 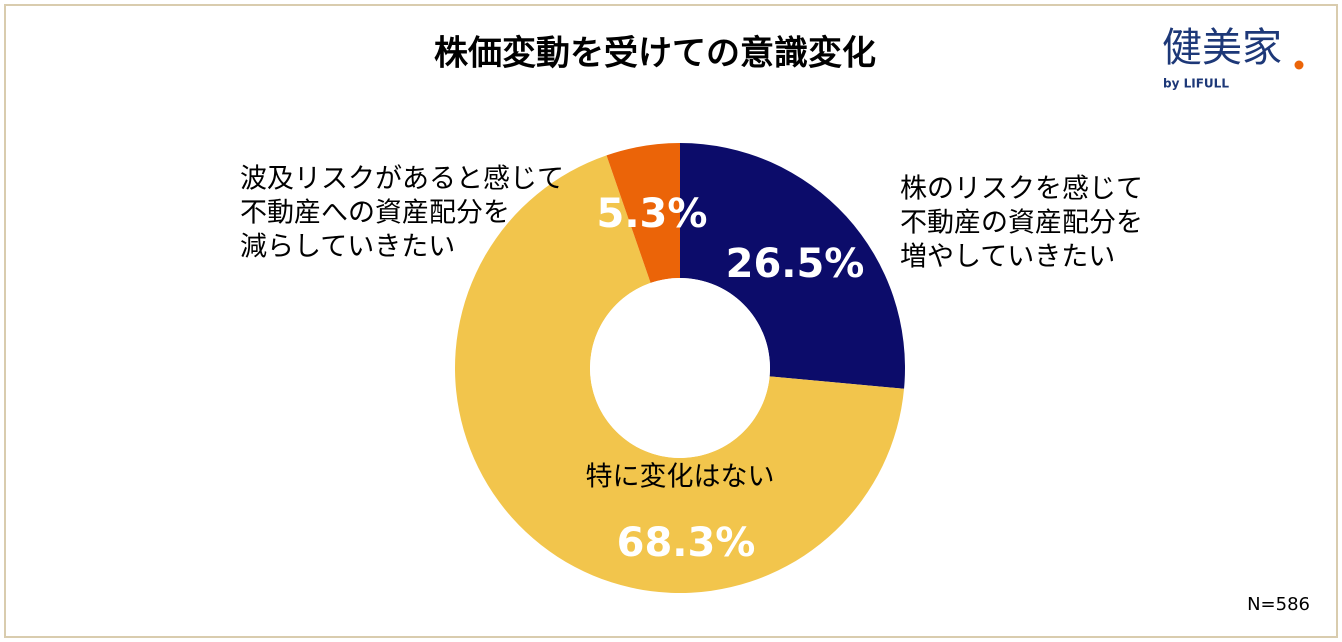 What do you see at coordinates (1278, 604) in the screenshot?
I see `note: N=586` at bounding box center [1278, 604].